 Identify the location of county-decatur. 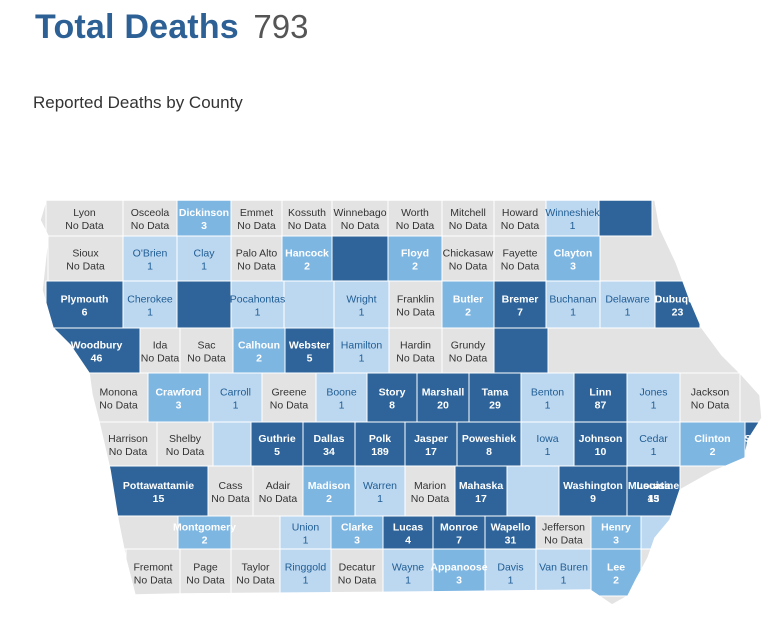
(357, 572).